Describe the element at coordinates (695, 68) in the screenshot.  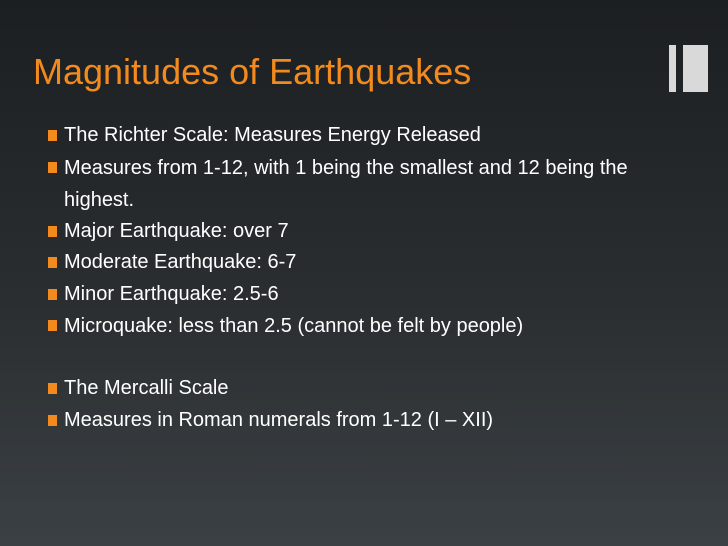
I see `title-decoration-thick-bar` at that location.